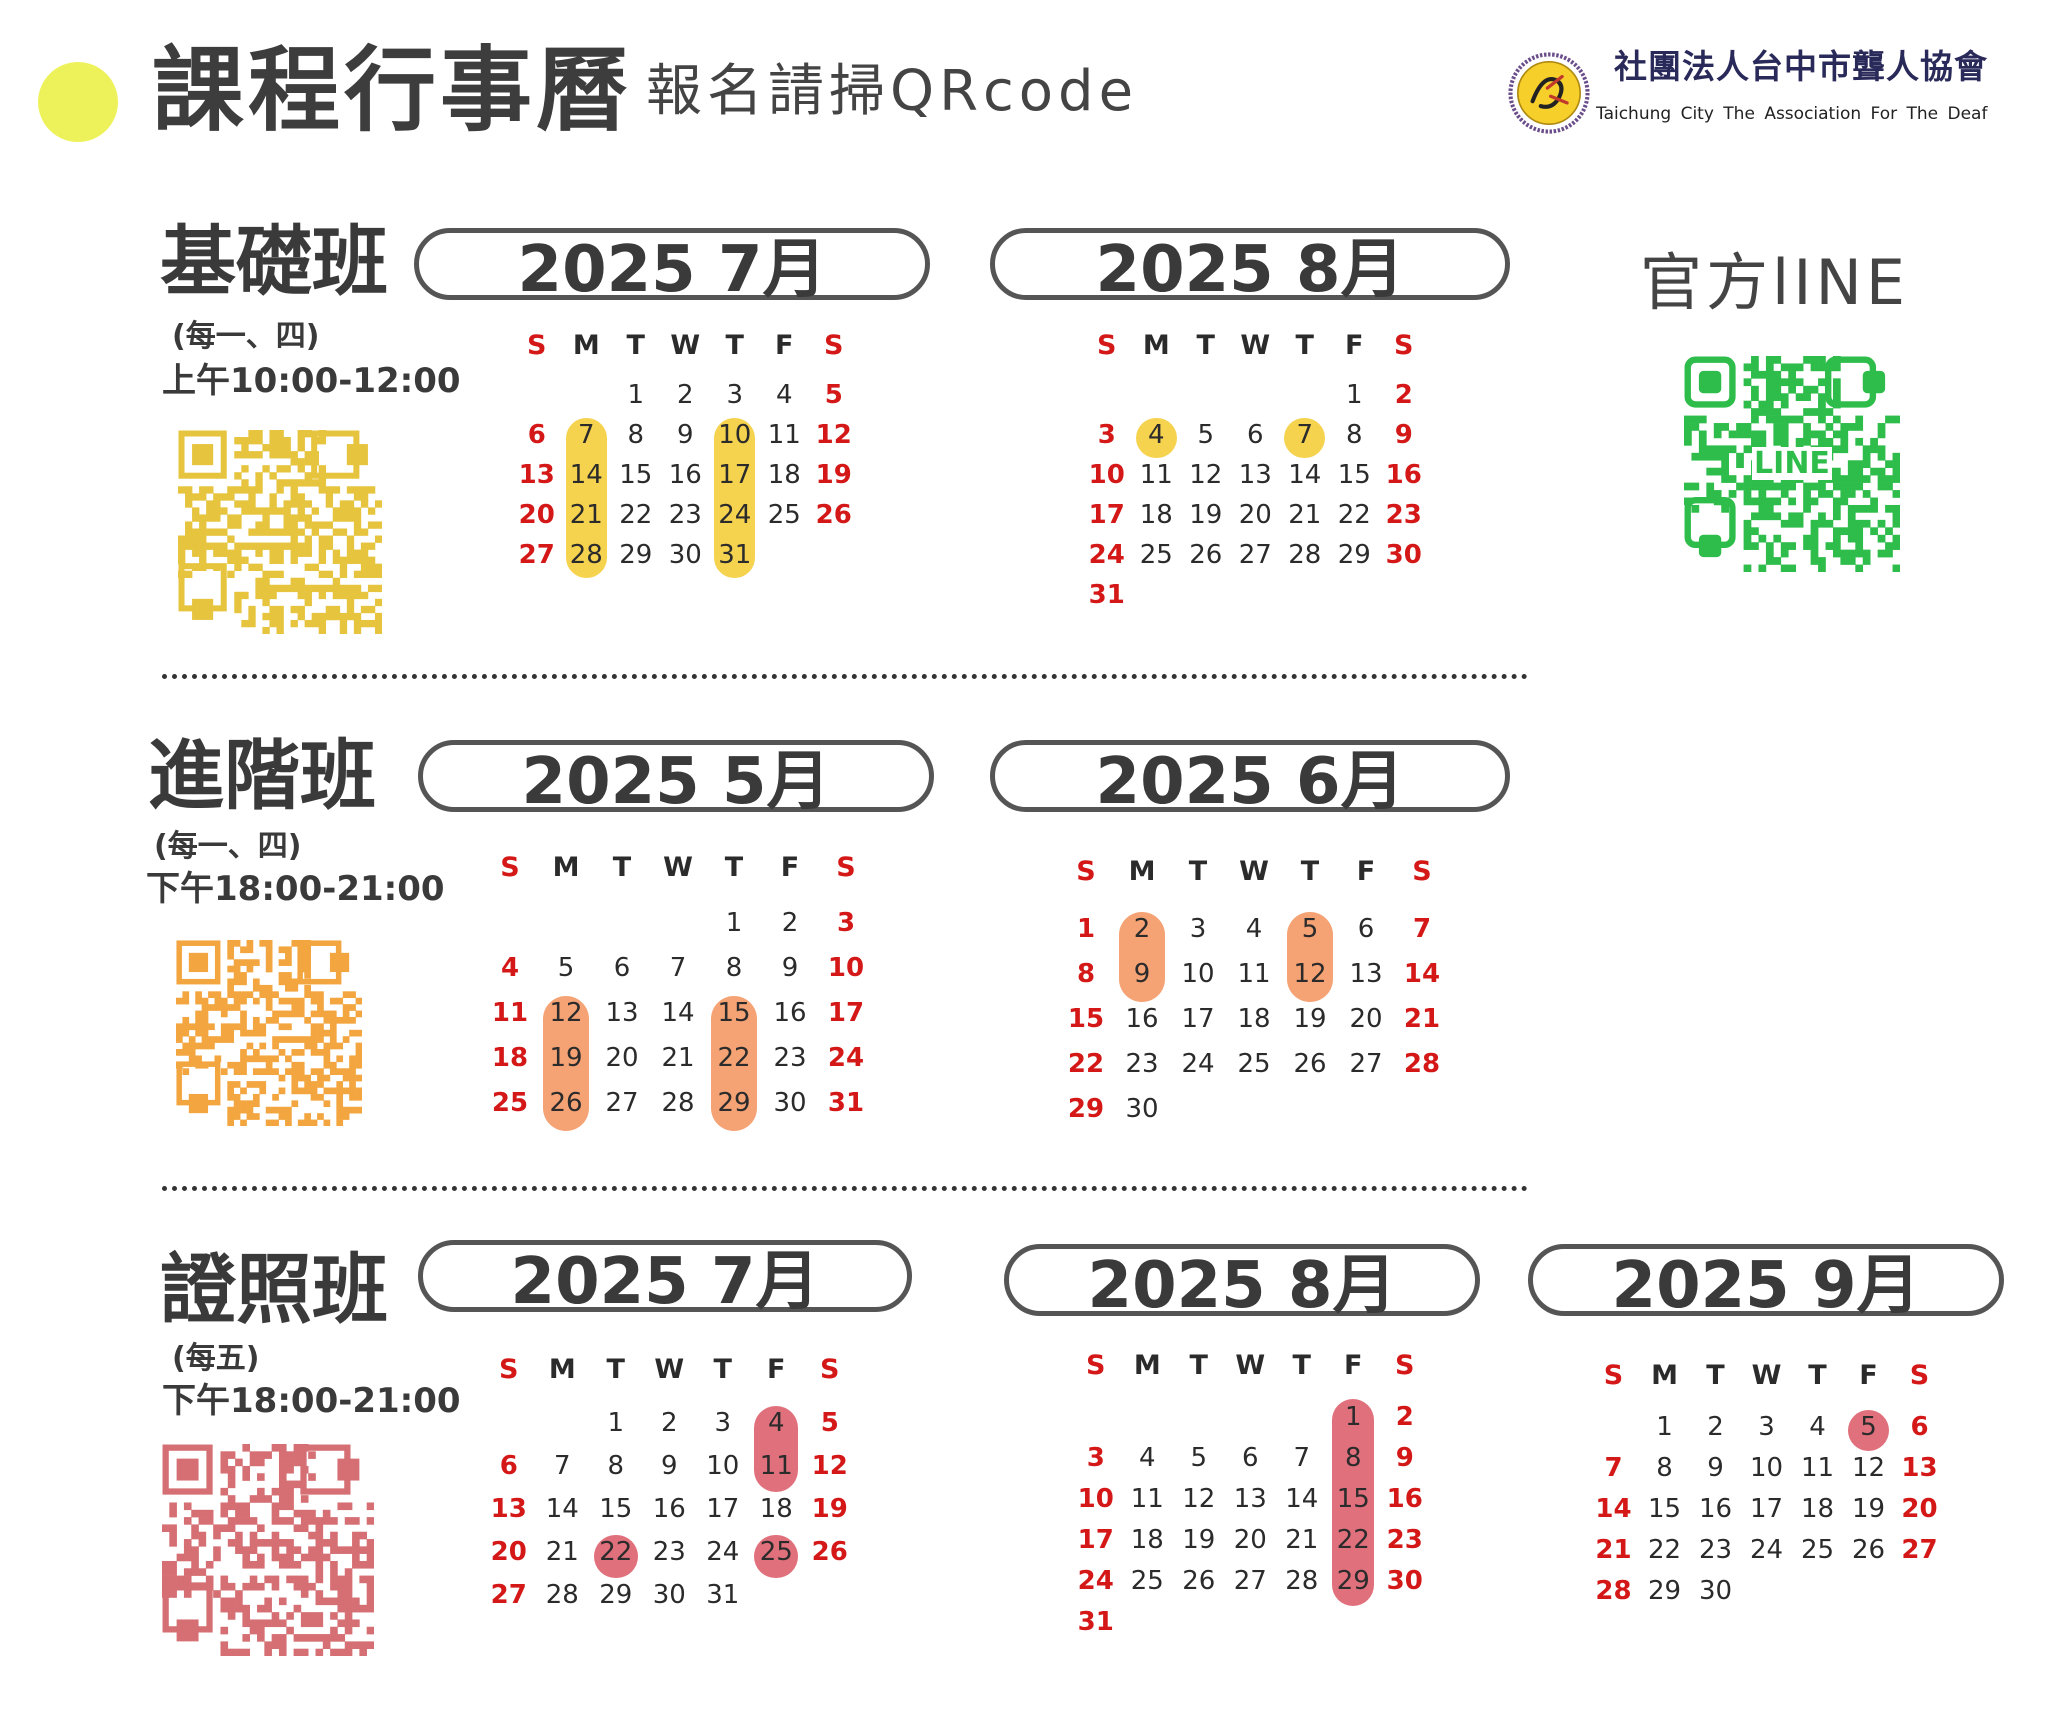 The width and height of the screenshot is (2048, 1716). What do you see at coordinates (723, 1595) in the screenshot?
I see `calendar-date: 31` at bounding box center [723, 1595].